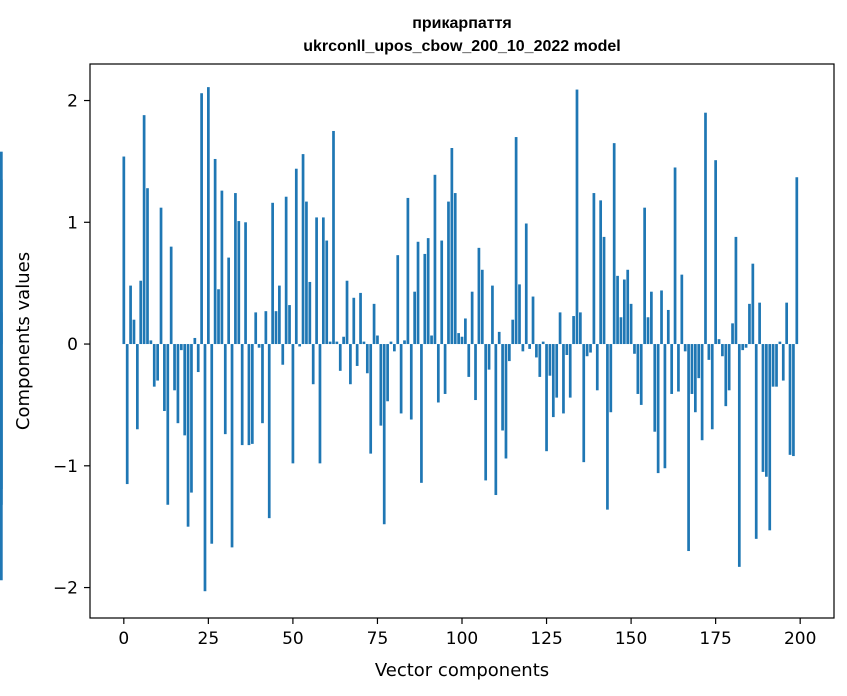 The width and height of the screenshot is (847, 696). What do you see at coordinates (546, 639) in the screenshot?
I see `x-tick-label: 125` at bounding box center [546, 639].